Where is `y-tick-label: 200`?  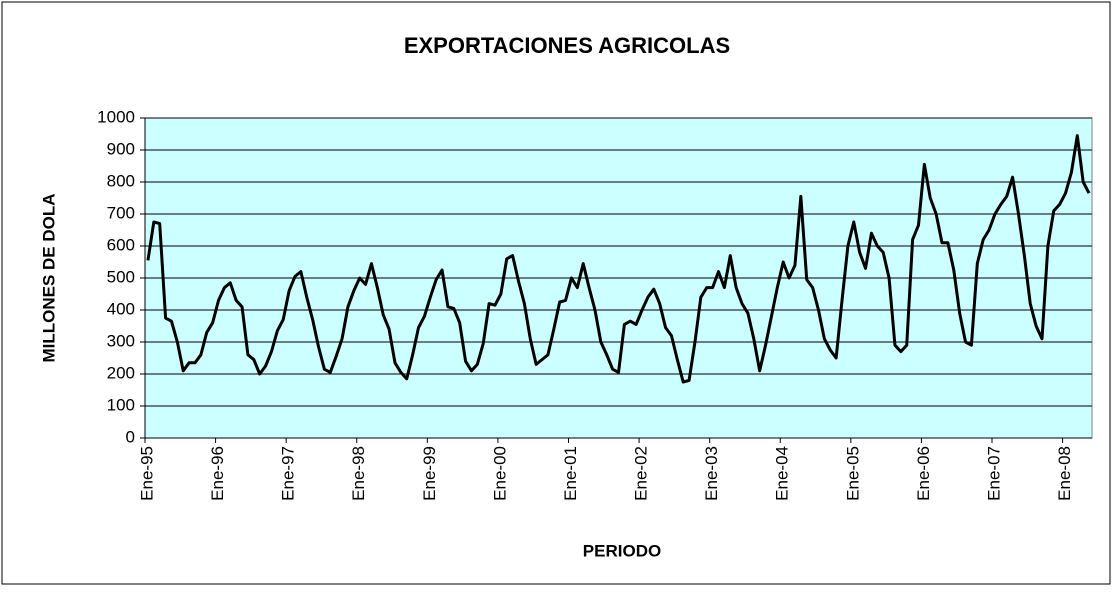 y-tick-label: 200 is located at coordinates (121, 372).